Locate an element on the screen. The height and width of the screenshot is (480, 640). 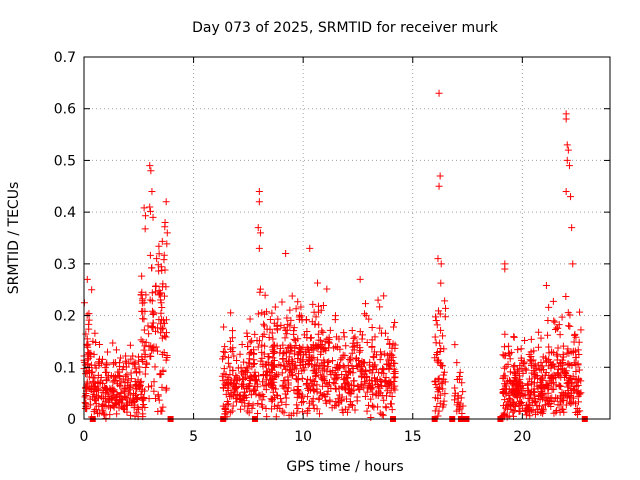
y-axis-label: SRMTID / TECUs is located at coordinates (14, 238).